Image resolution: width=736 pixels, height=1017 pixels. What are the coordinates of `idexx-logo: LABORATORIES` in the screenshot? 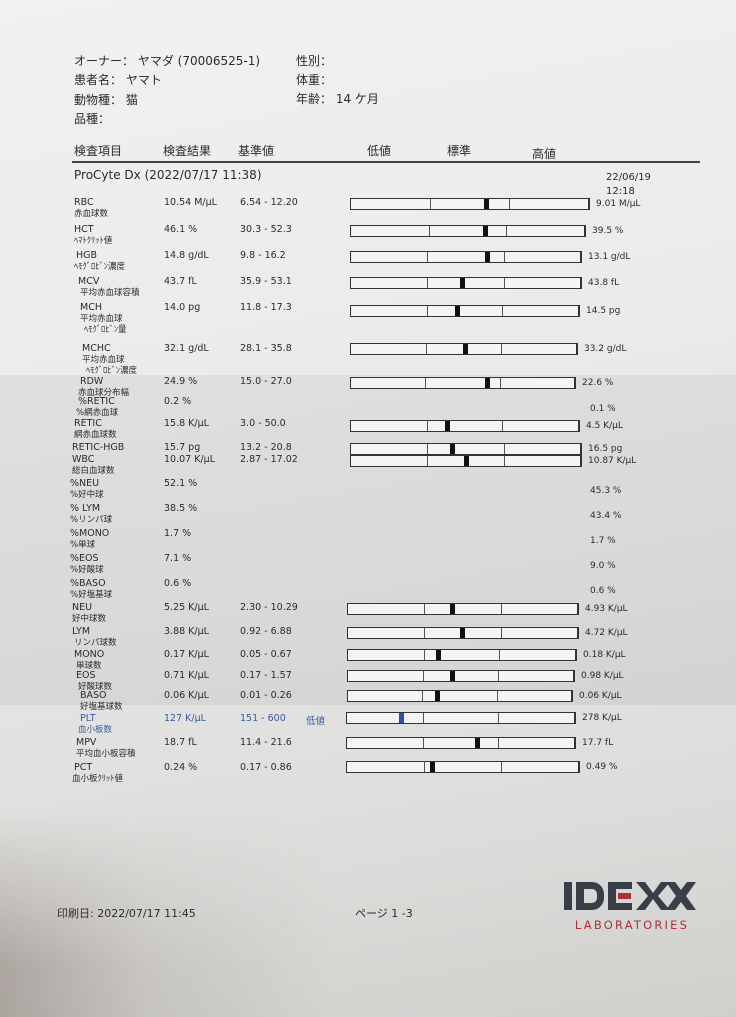 It's located at (632, 908).